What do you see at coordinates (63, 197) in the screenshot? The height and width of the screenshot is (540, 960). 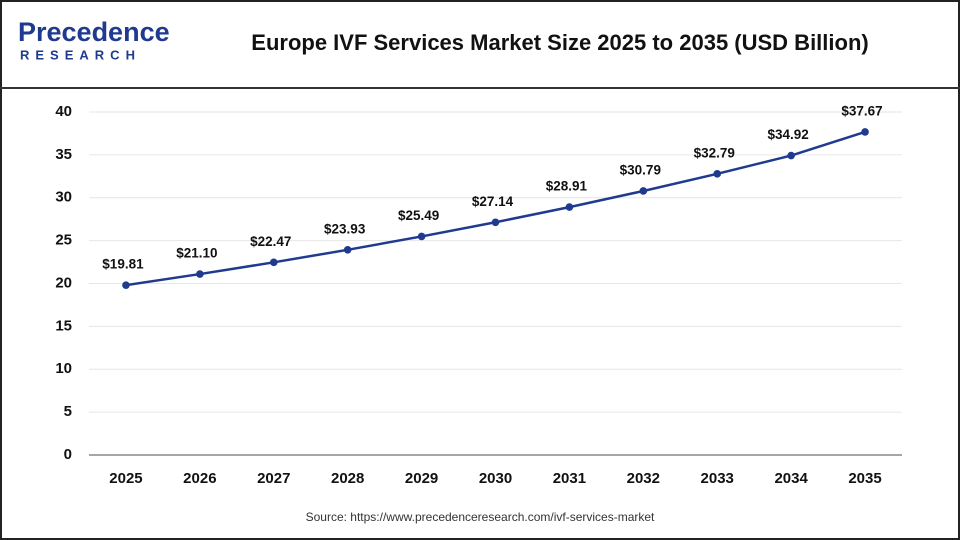 I see `y-tick-label: 30` at bounding box center [63, 197].